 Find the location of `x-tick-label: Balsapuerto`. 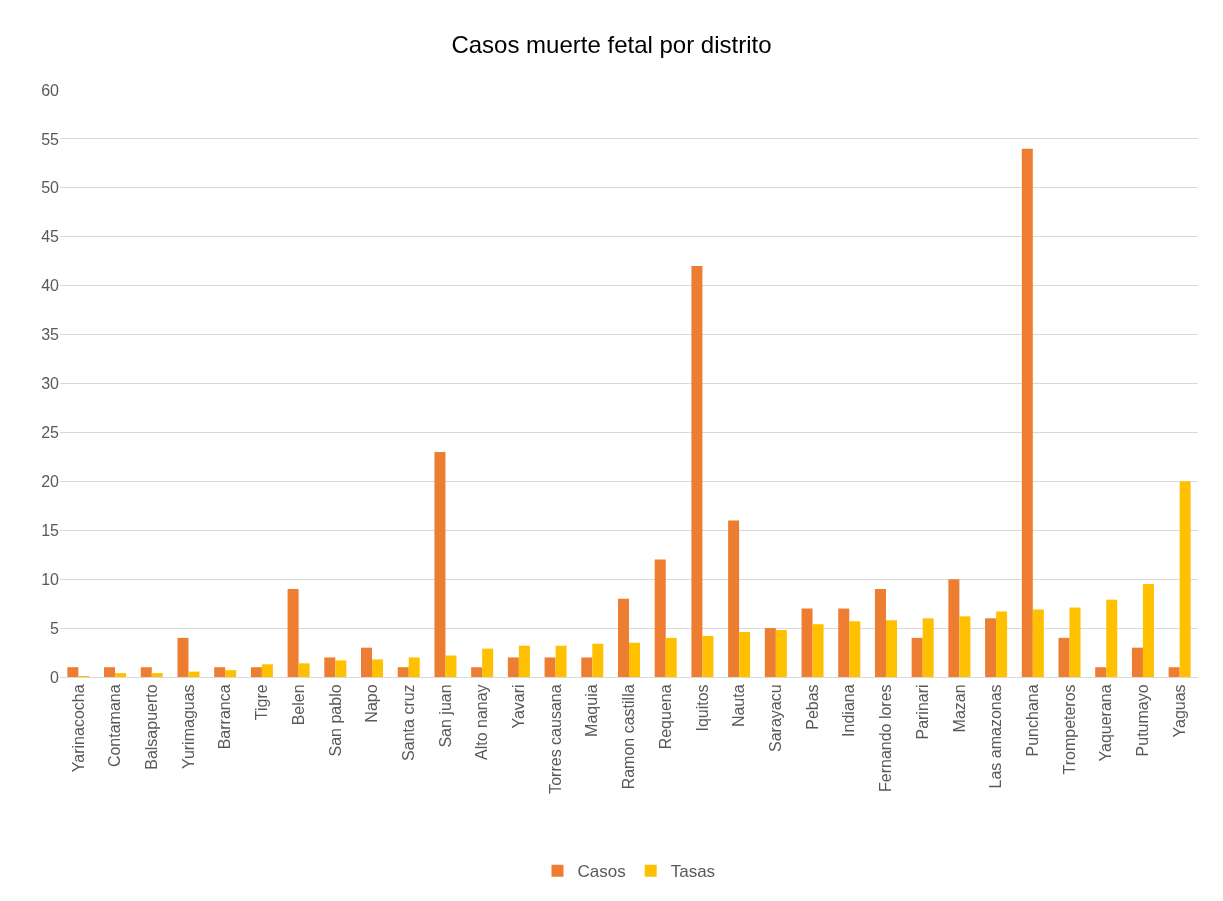

x-tick-label: Balsapuerto is located at coordinates (151, 727).